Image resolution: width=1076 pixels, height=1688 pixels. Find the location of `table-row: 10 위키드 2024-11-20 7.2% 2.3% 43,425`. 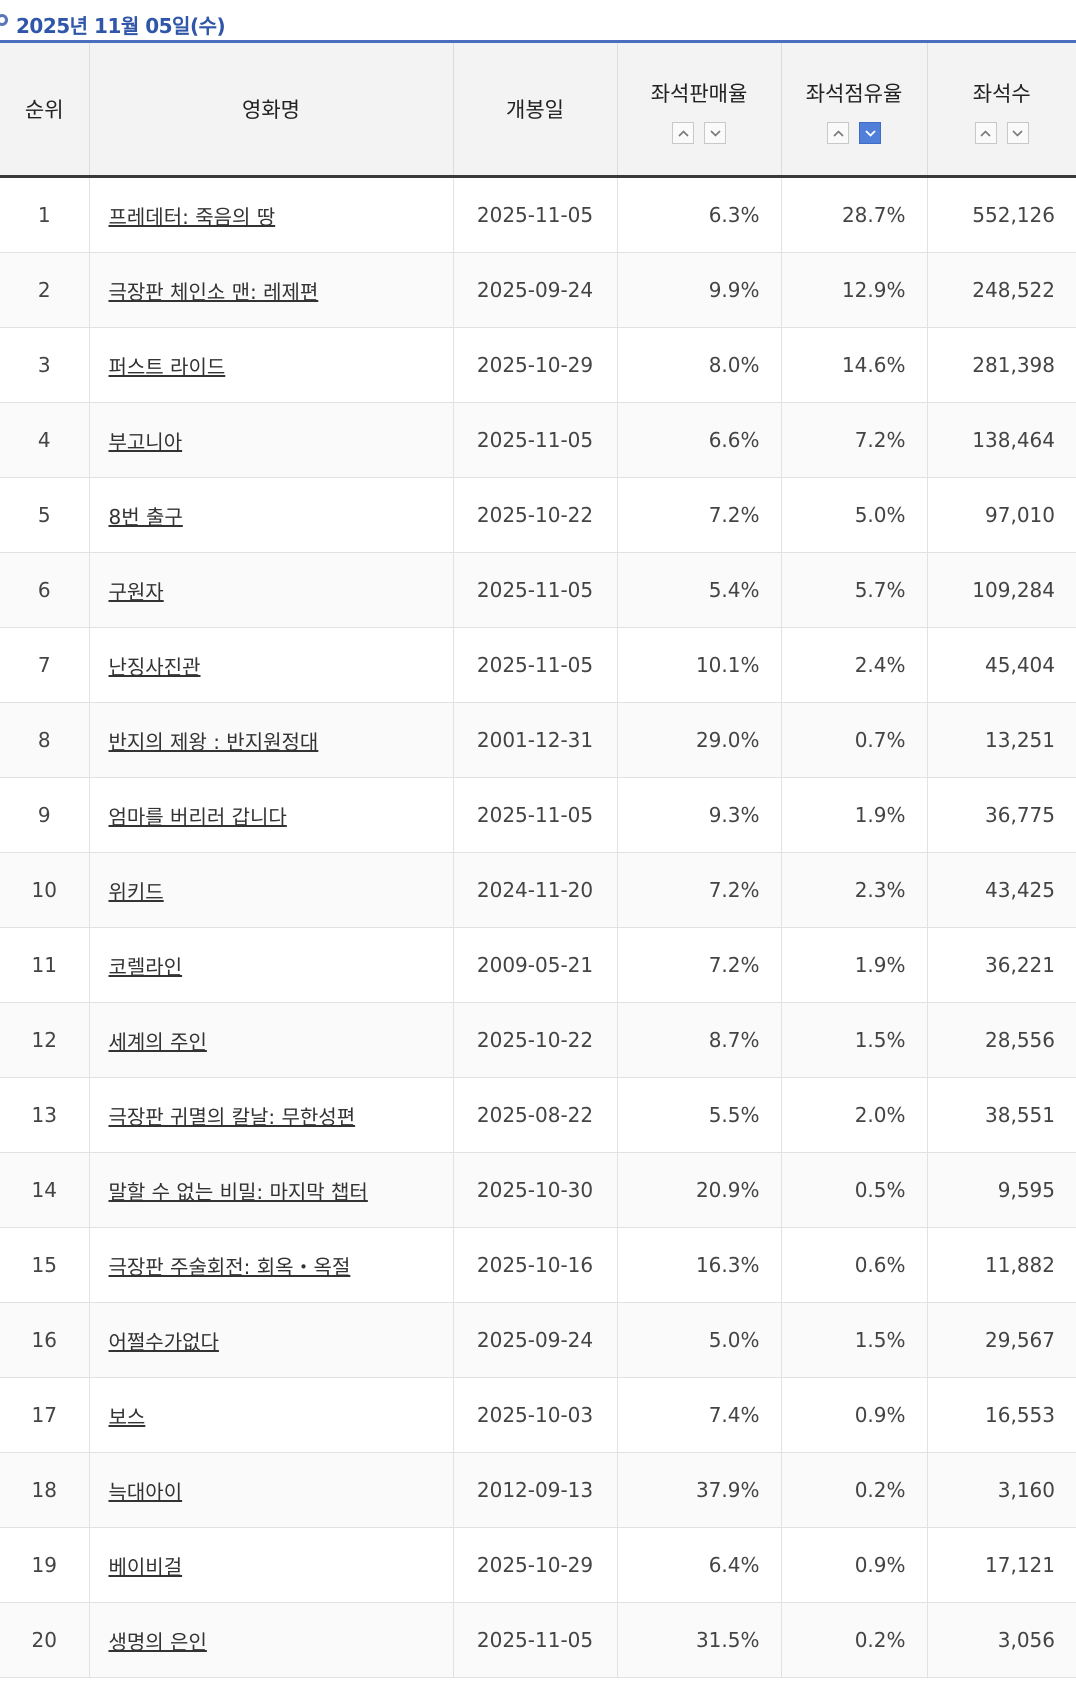

table-row: 10 위키드 2024-11-20 7.2% 2.3% 43,425 is located at coordinates (538, 890).